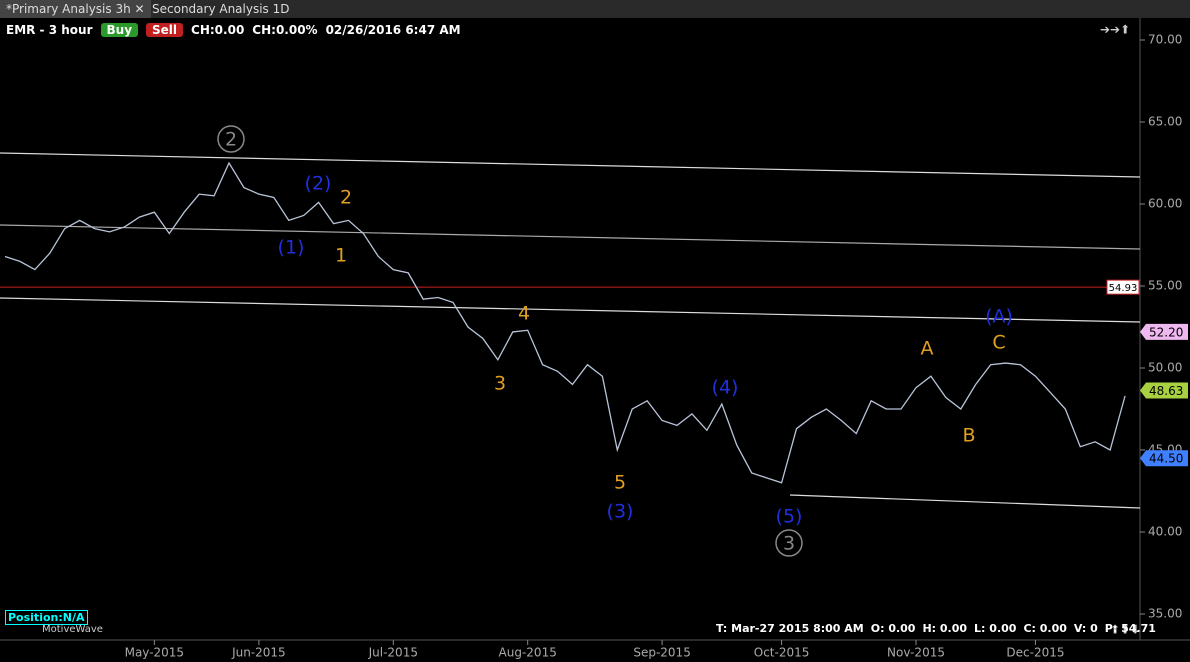 The width and height of the screenshot is (1190, 662). What do you see at coordinates (285, 30) in the screenshot?
I see `change-pct: CH:0.00%` at bounding box center [285, 30].